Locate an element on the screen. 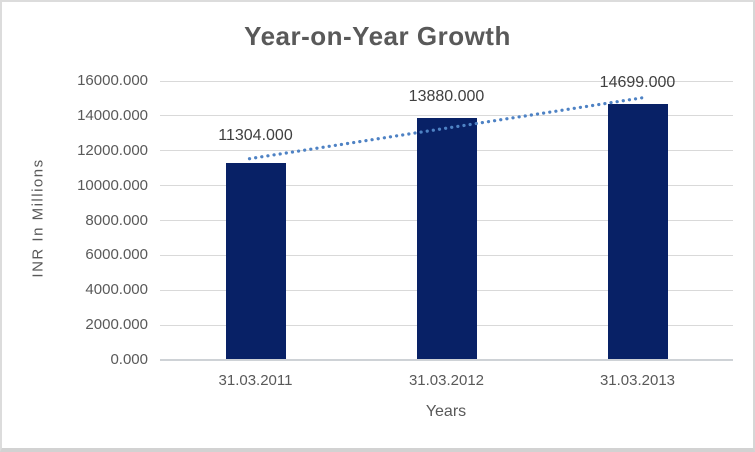  x-axis-line is located at coordinates (446, 360).